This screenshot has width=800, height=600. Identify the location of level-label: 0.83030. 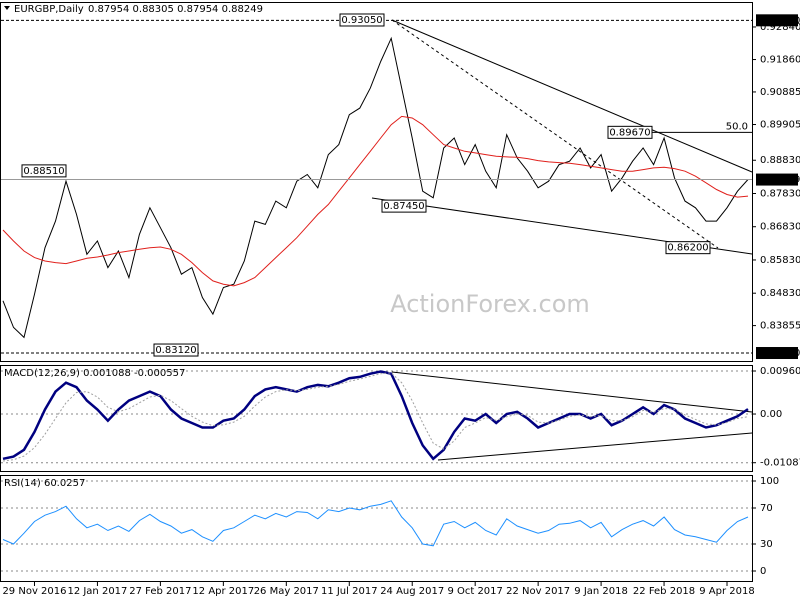
(779, 353).